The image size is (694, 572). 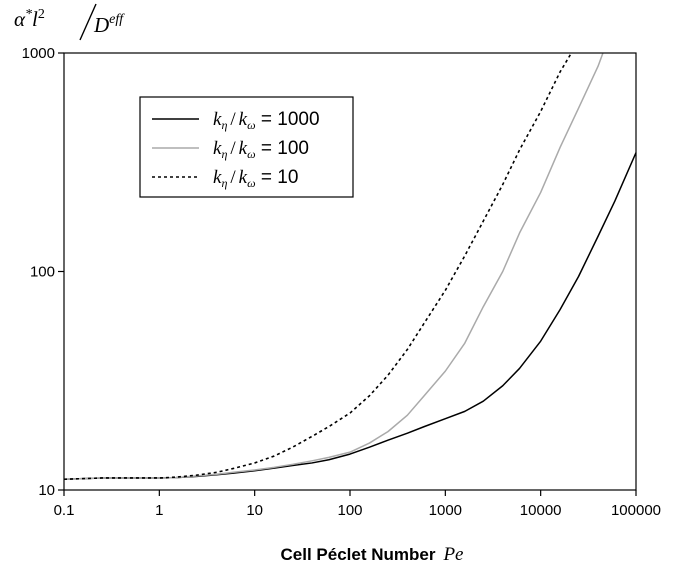 What do you see at coordinates (101, 25) in the screenshot?
I see `y-title-d: D` at bounding box center [101, 25].